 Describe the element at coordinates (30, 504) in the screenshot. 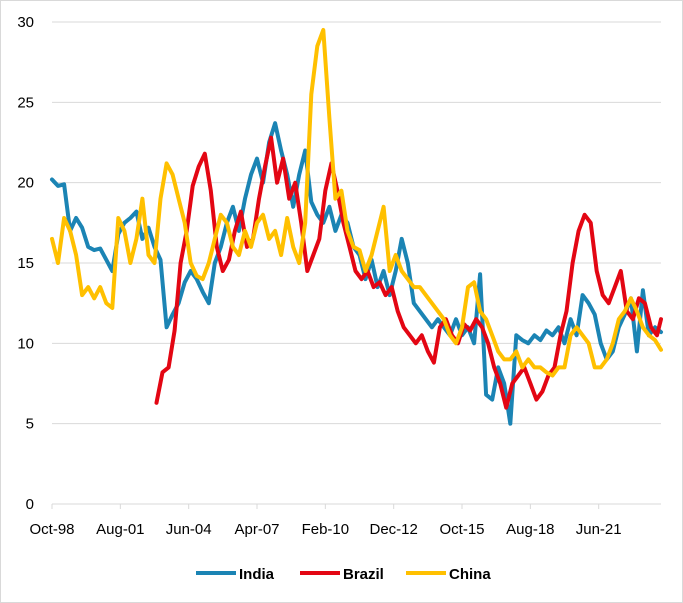

I see `y-tick-label: 0` at that location.